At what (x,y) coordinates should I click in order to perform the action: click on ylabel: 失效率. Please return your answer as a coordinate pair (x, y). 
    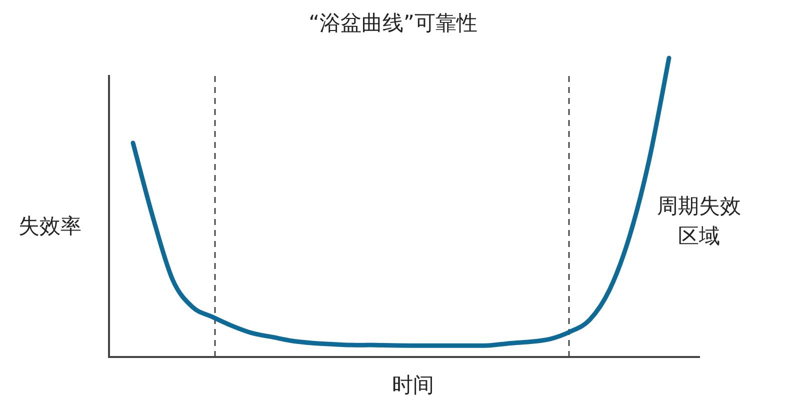
    Looking at the image, I should click on (50, 226).